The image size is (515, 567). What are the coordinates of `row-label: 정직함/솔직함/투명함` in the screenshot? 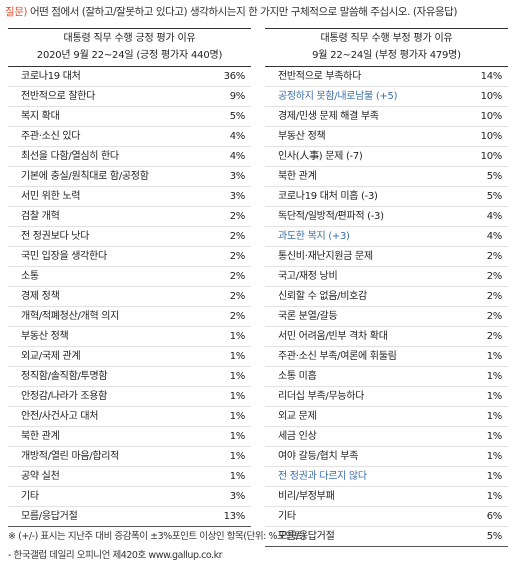 It's located at (64, 376).